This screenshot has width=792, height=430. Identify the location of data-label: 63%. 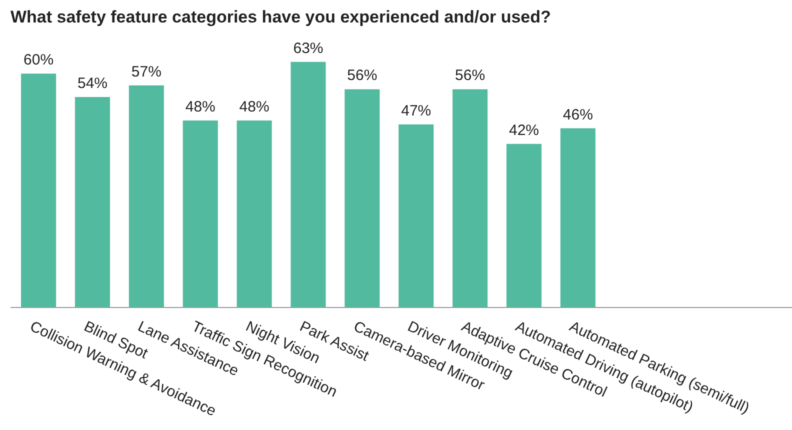
(308, 48).